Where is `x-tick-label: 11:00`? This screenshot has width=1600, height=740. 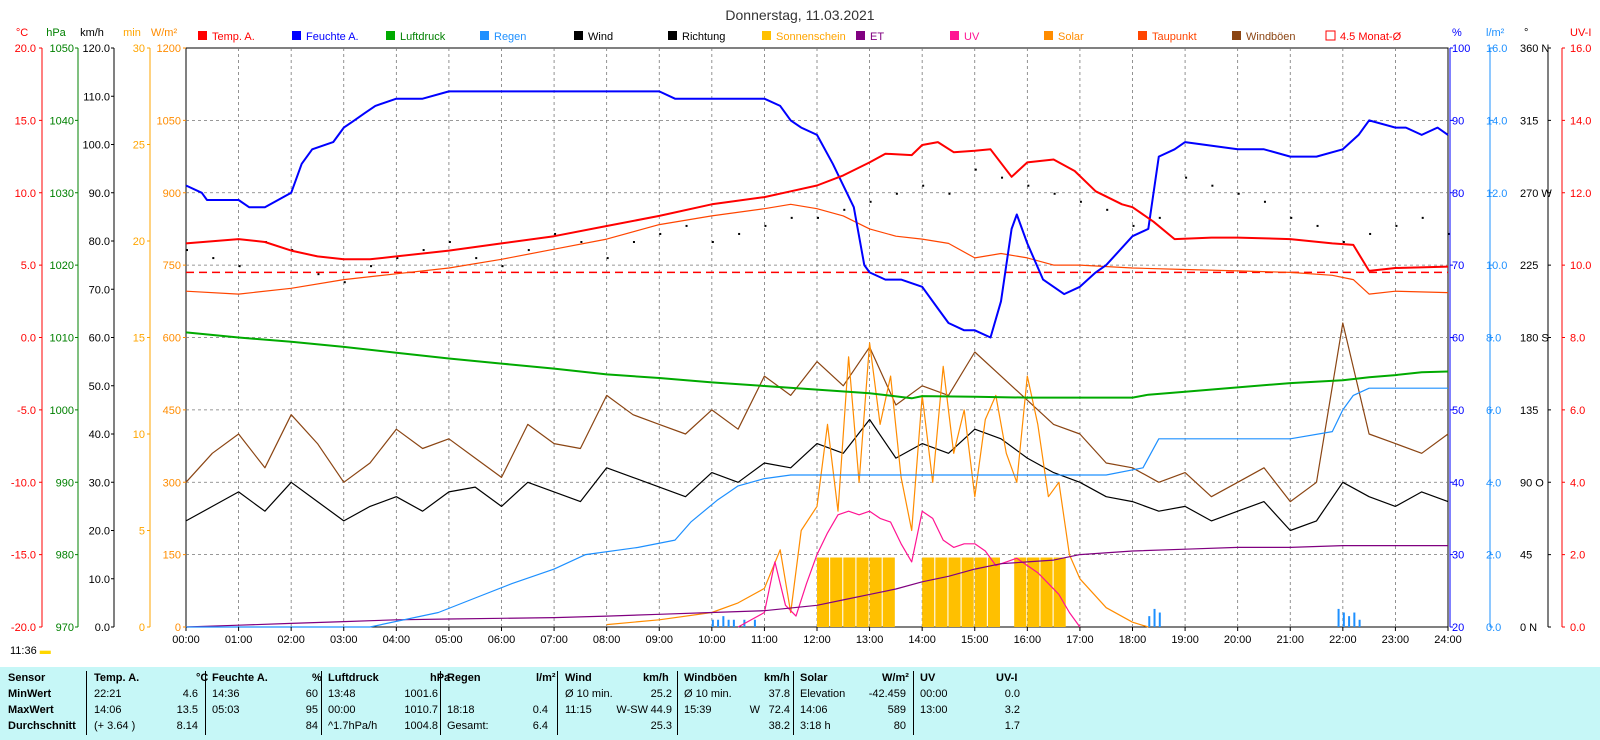 x-tick-label: 11:00 is located at coordinates (764, 640).